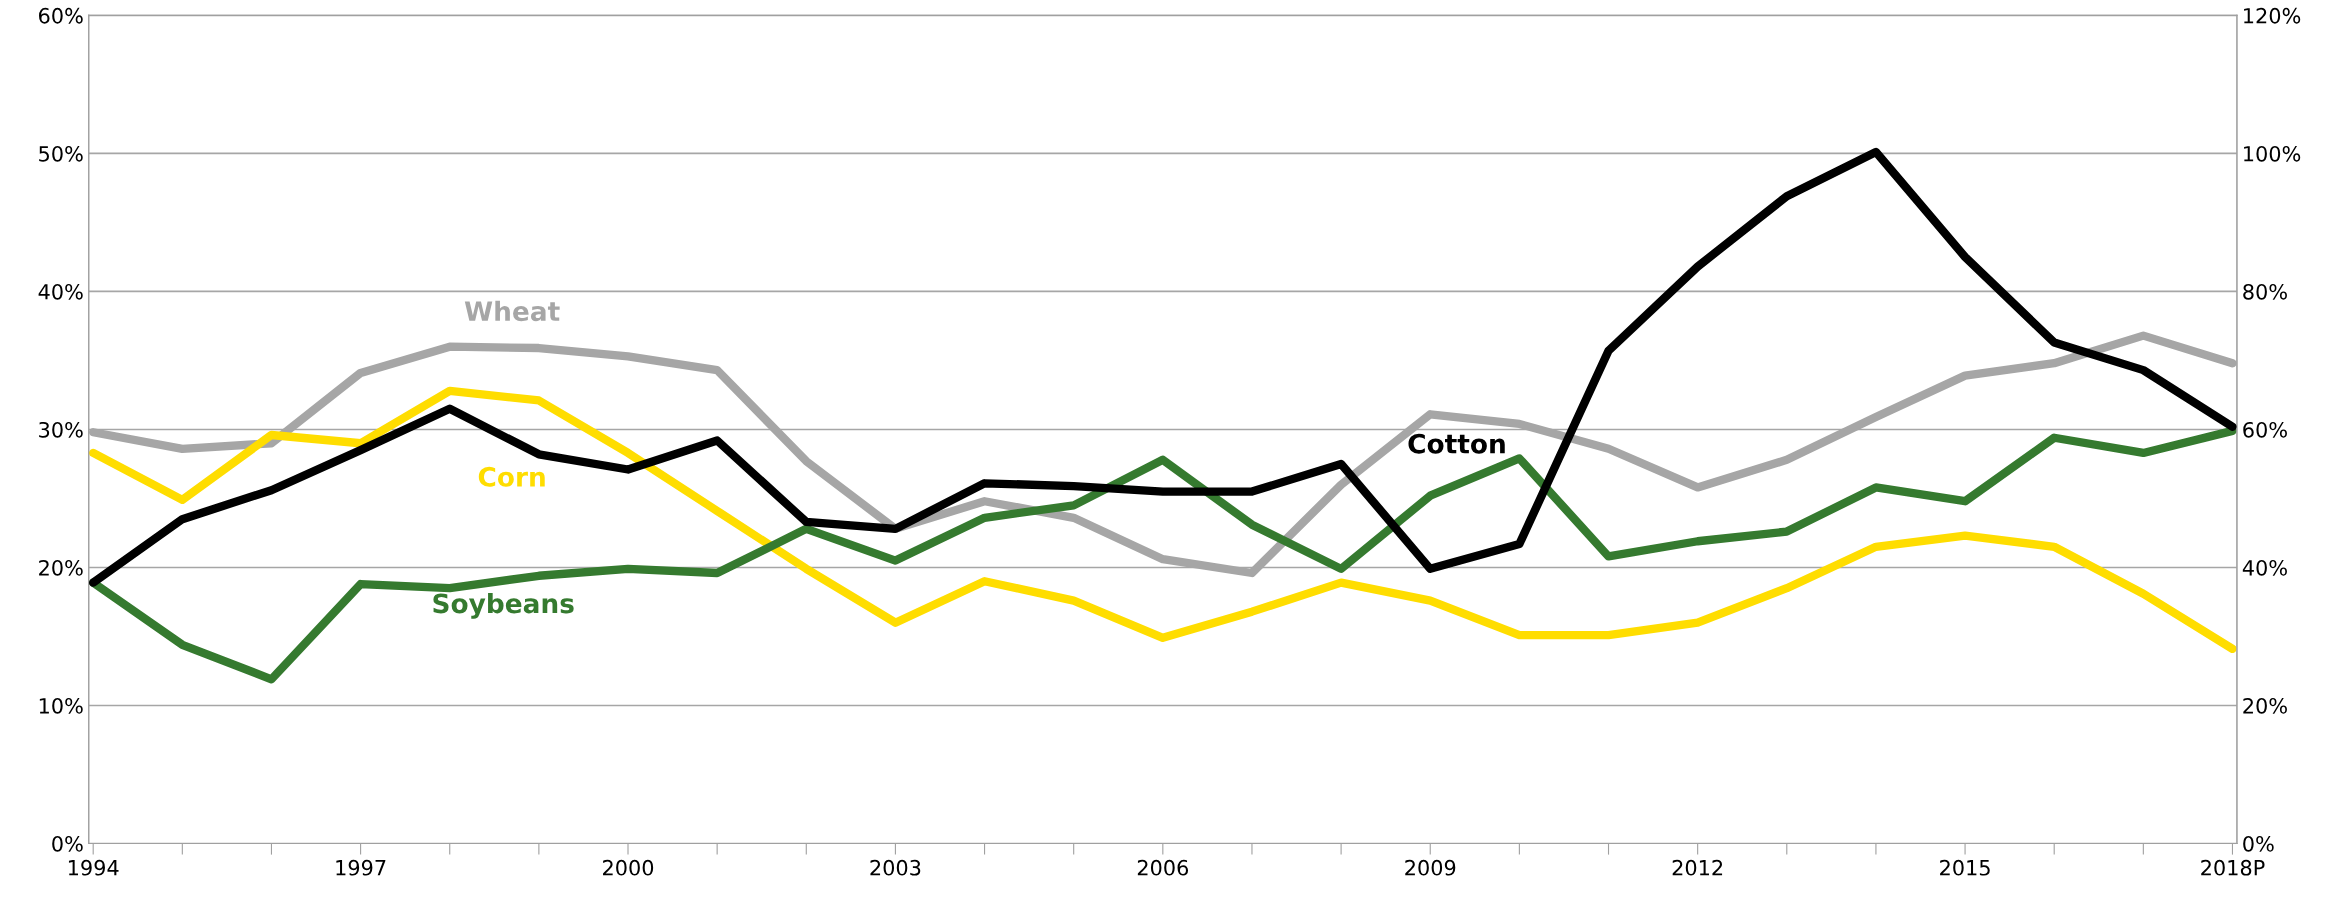 The width and height of the screenshot is (2335, 907). Describe the element at coordinates (1697, 867) in the screenshot. I see `x-tick-label: 2012` at that location.